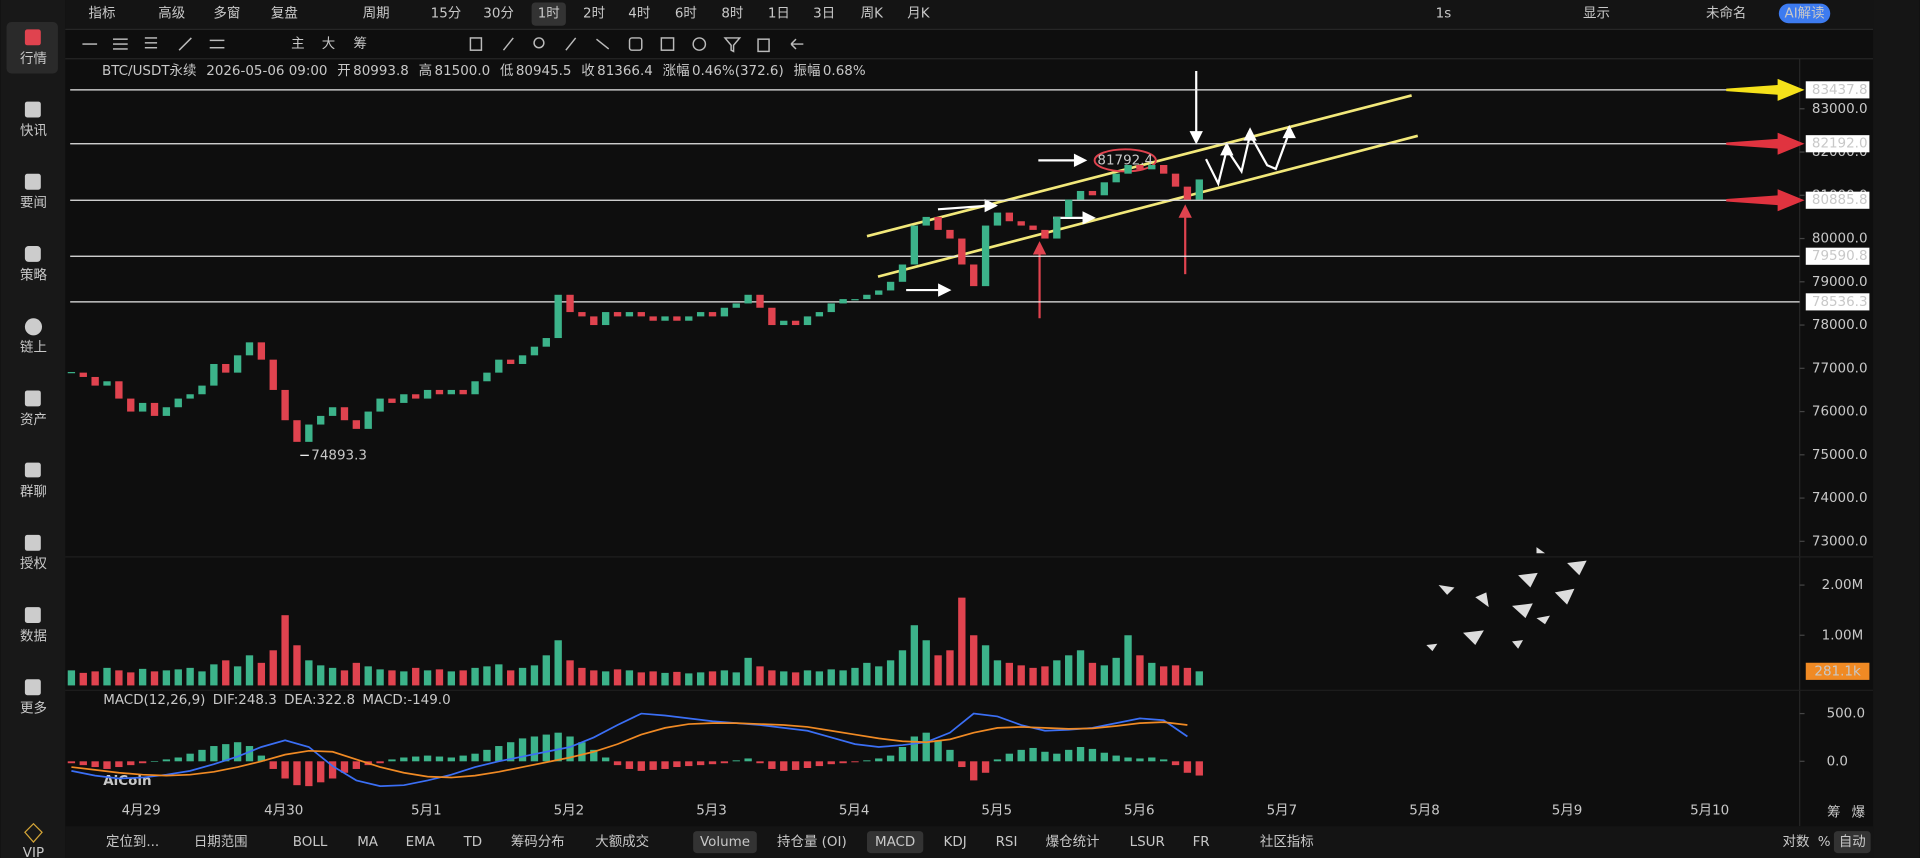 This screenshot has width=1920, height=858. I want to click on indicator-button: RSI, so click(1007, 842).